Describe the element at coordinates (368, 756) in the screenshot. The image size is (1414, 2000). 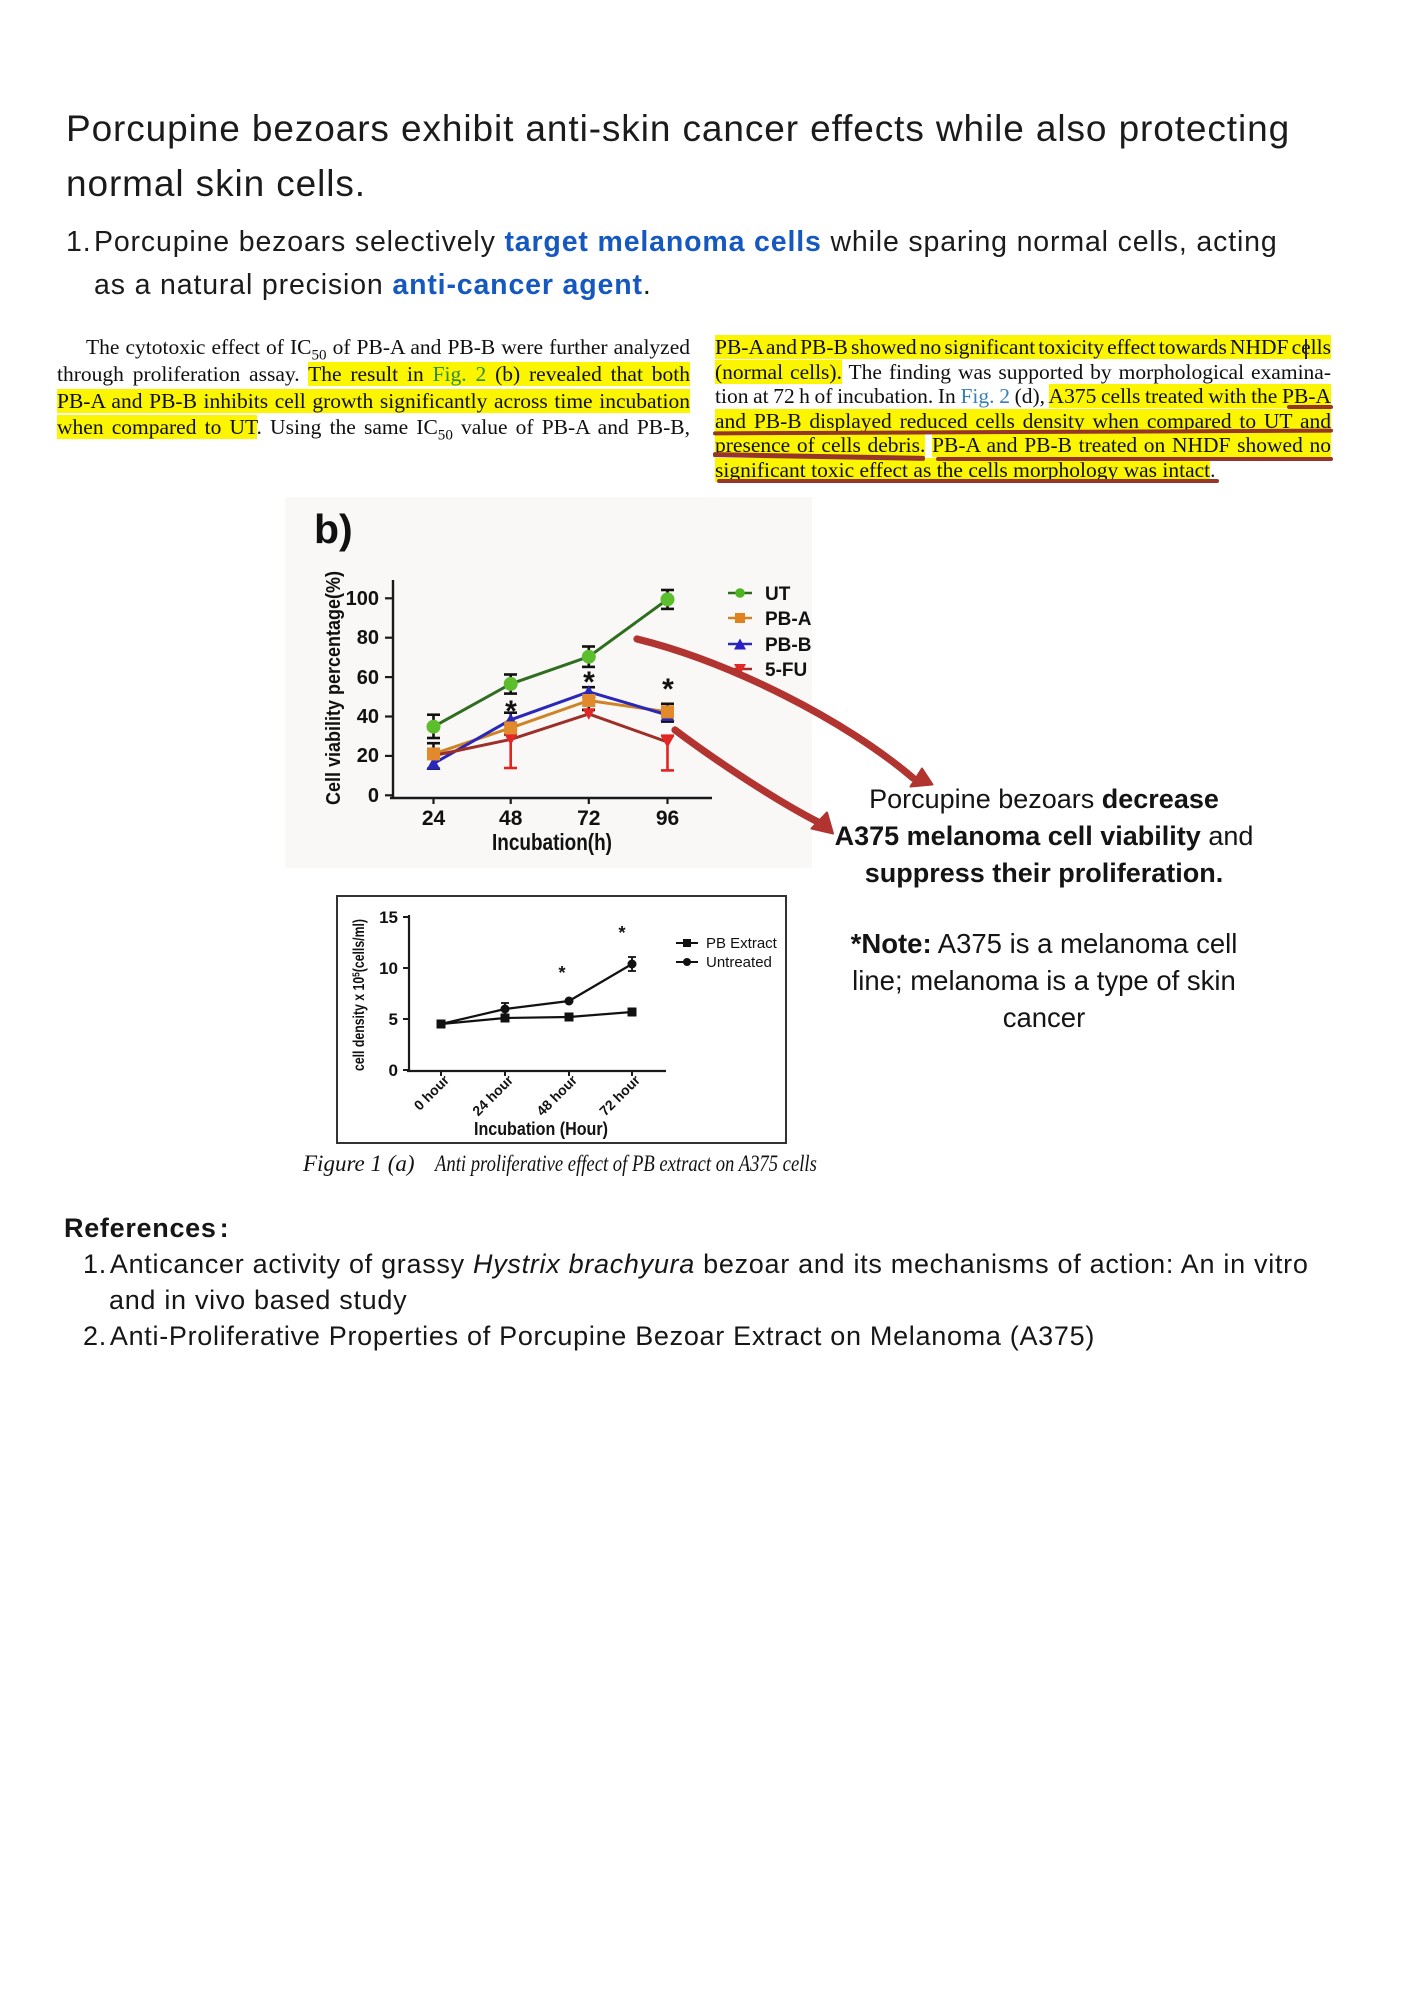
I see `svg-text: 20` at that location.